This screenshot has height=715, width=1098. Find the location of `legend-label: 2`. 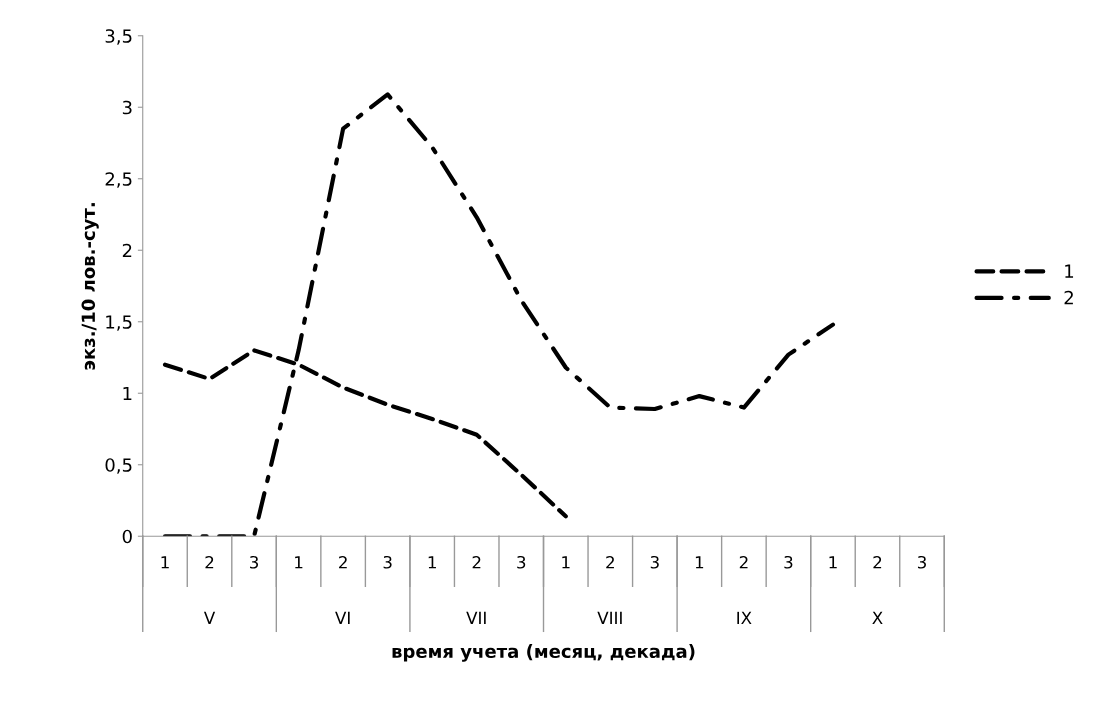

legend-label: 2 is located at coordinates (1068, 297).